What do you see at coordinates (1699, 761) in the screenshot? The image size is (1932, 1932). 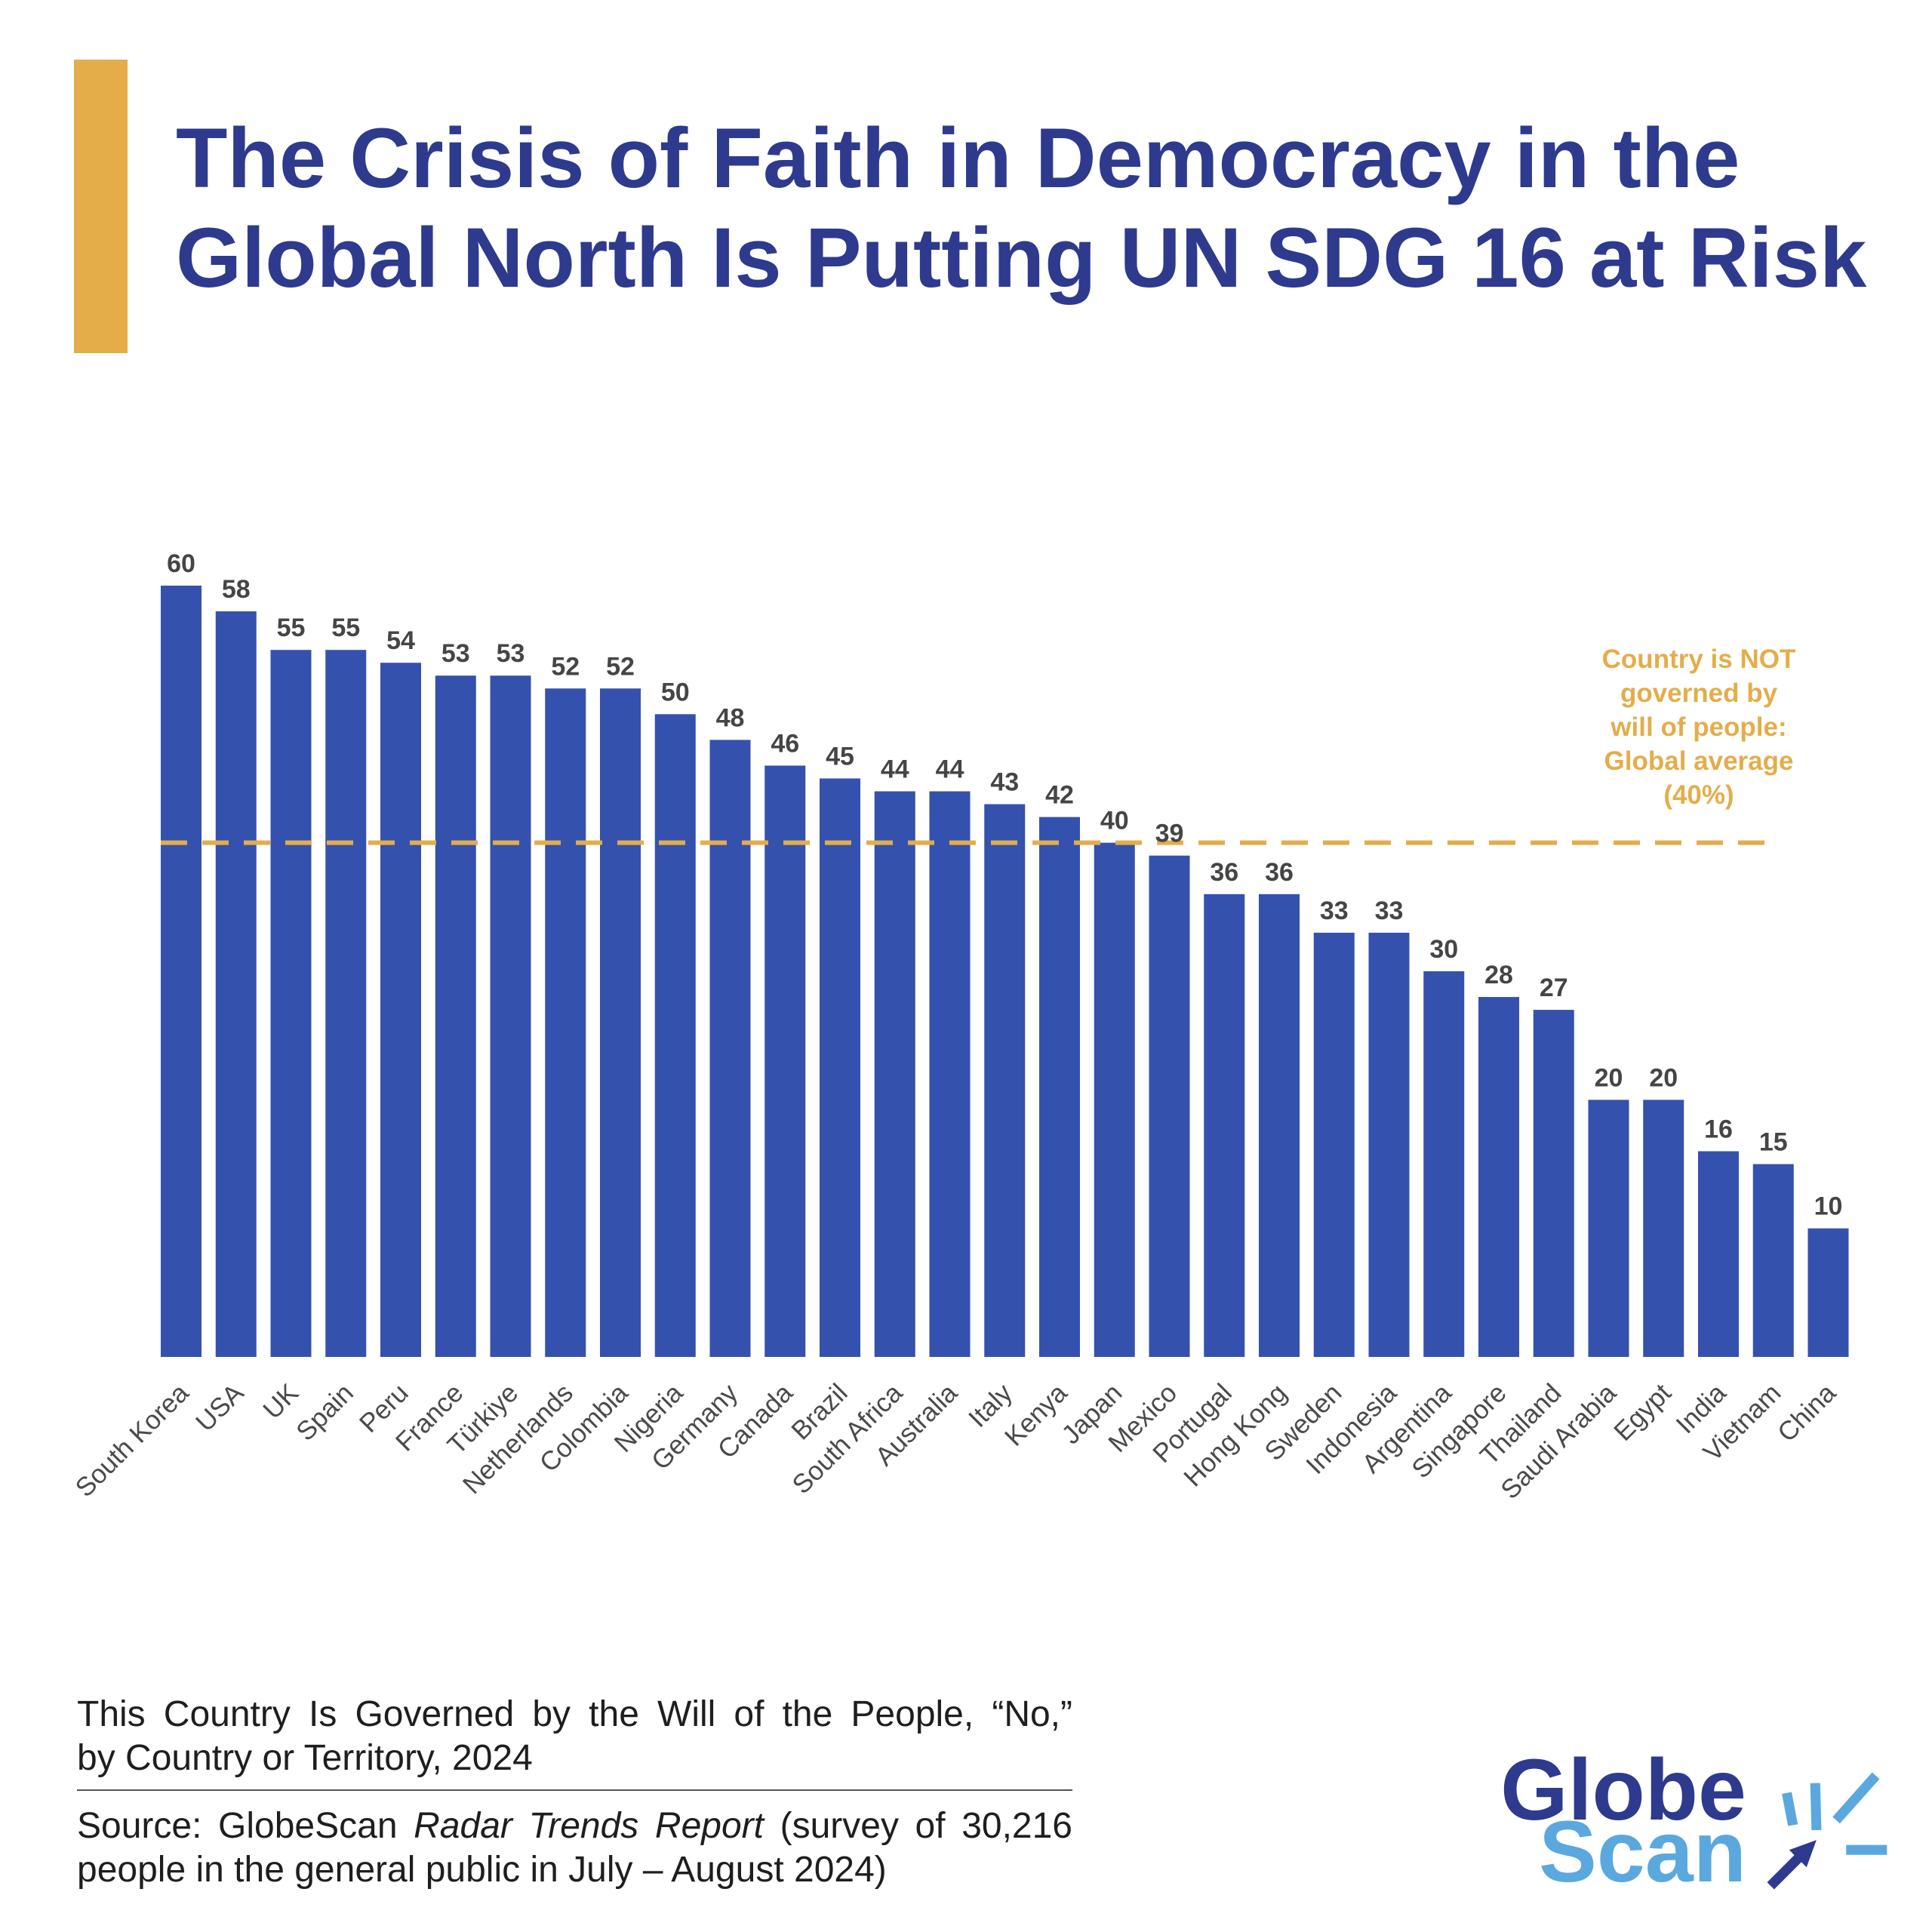 I see `annotation-line: Global average` at bounding box center [1699, 761].